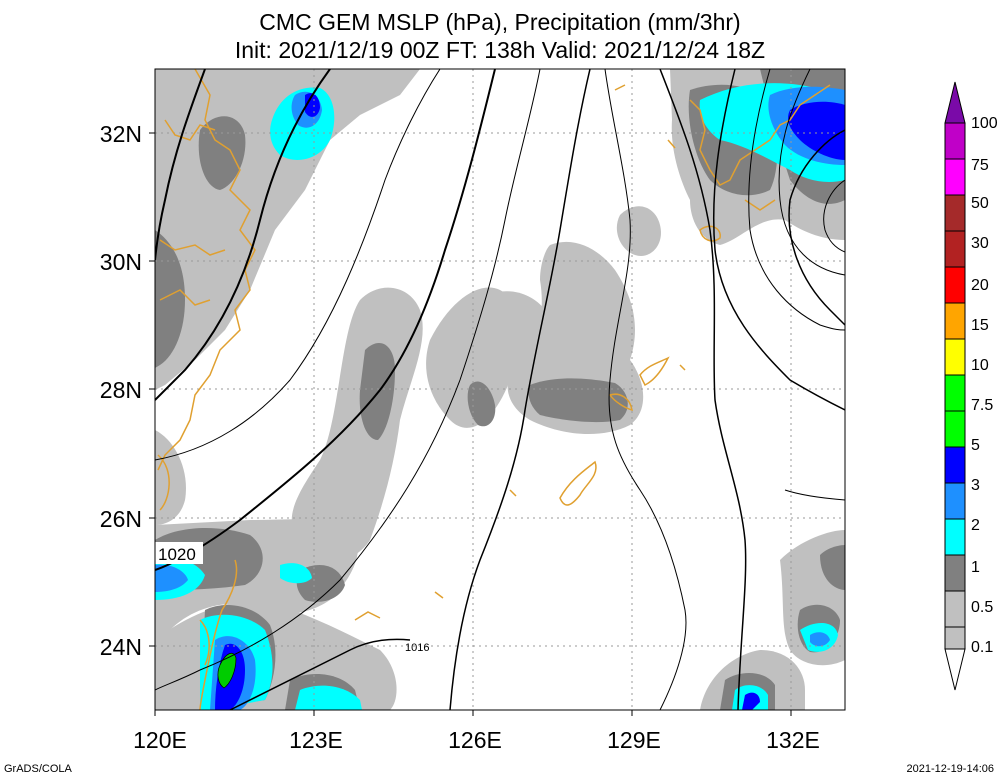  What do you see at coordinates (980, 203) in the screenshot?
I see `colorbar-label-50: 50` at bounding box center [980, 203].